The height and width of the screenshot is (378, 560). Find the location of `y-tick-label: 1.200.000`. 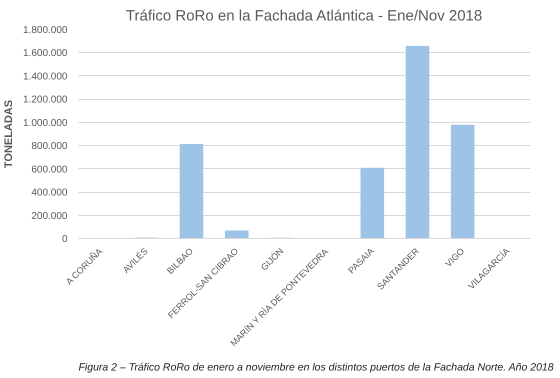

y-tick-label: 1.200.000 is located at coordinates (45, 100).